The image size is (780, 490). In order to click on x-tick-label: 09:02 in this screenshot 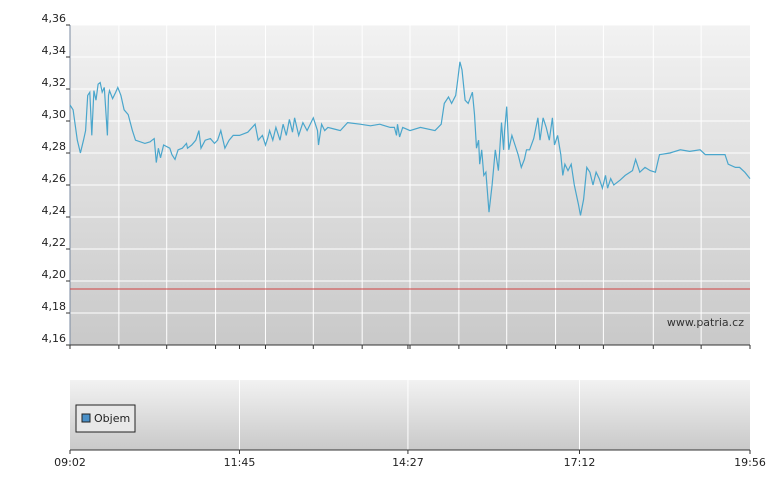, I will do `click(70, 462)`.